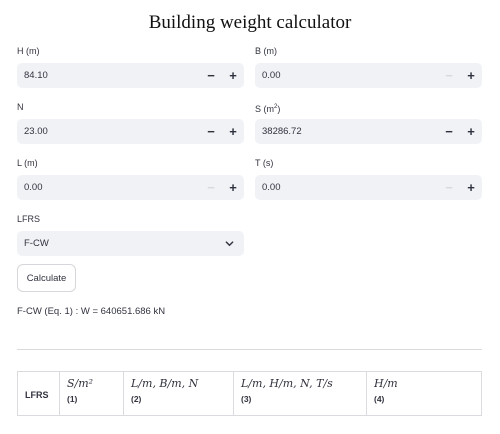 The height and width of the screenshot is (434, 500). Describe the element at coordinates (20, 107) in the screenshot. I see `n-label: N` at that location.